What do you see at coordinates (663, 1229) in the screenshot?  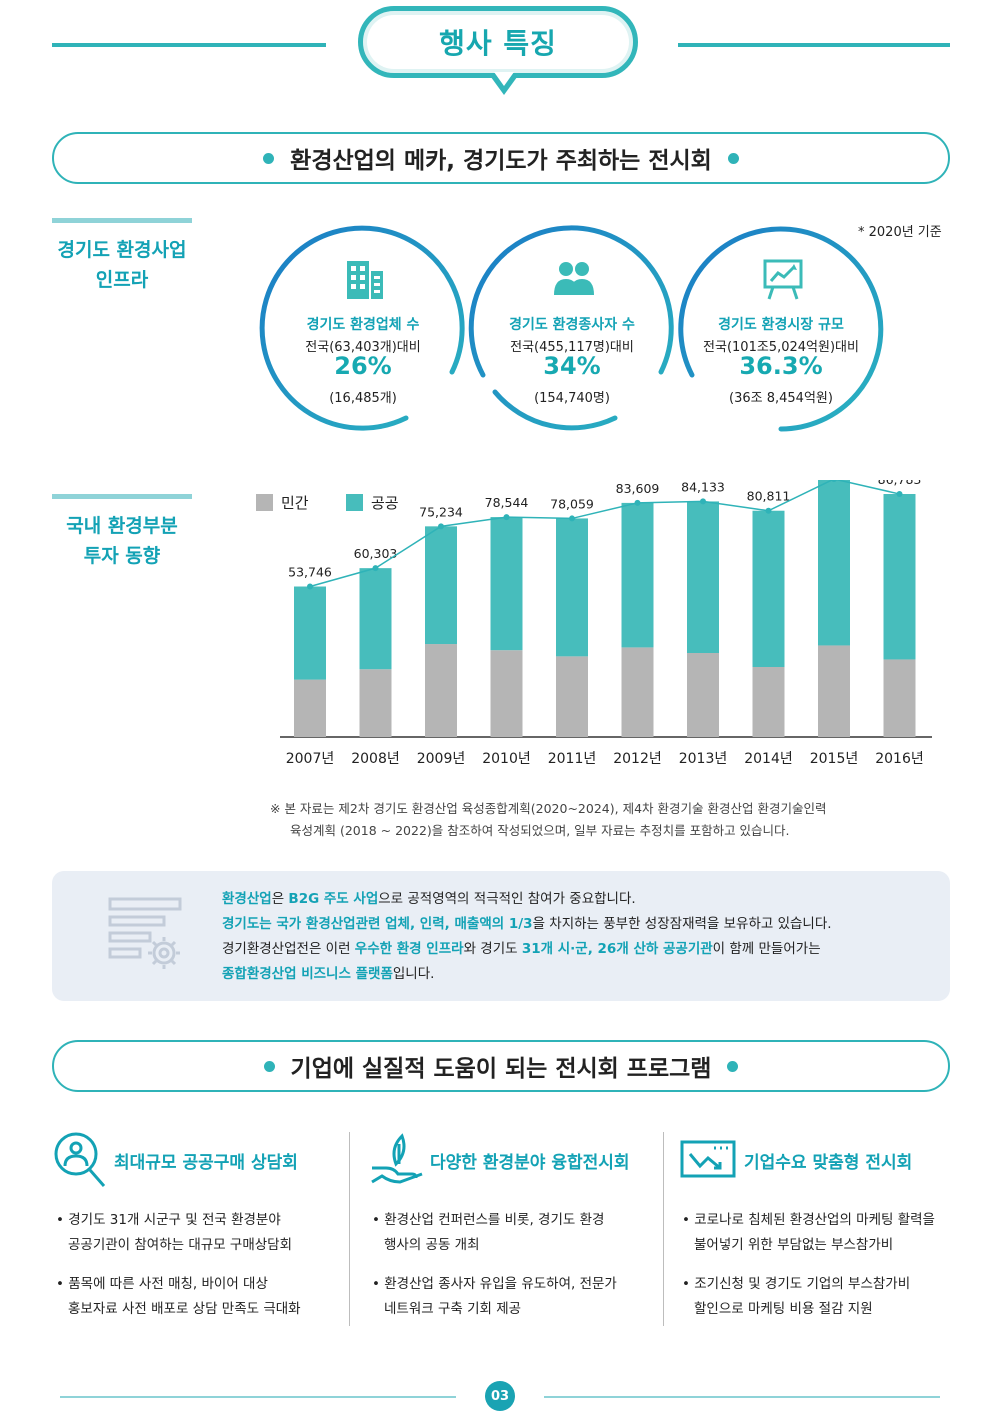 I see `column-divider` at bounding box center [663, 1229].